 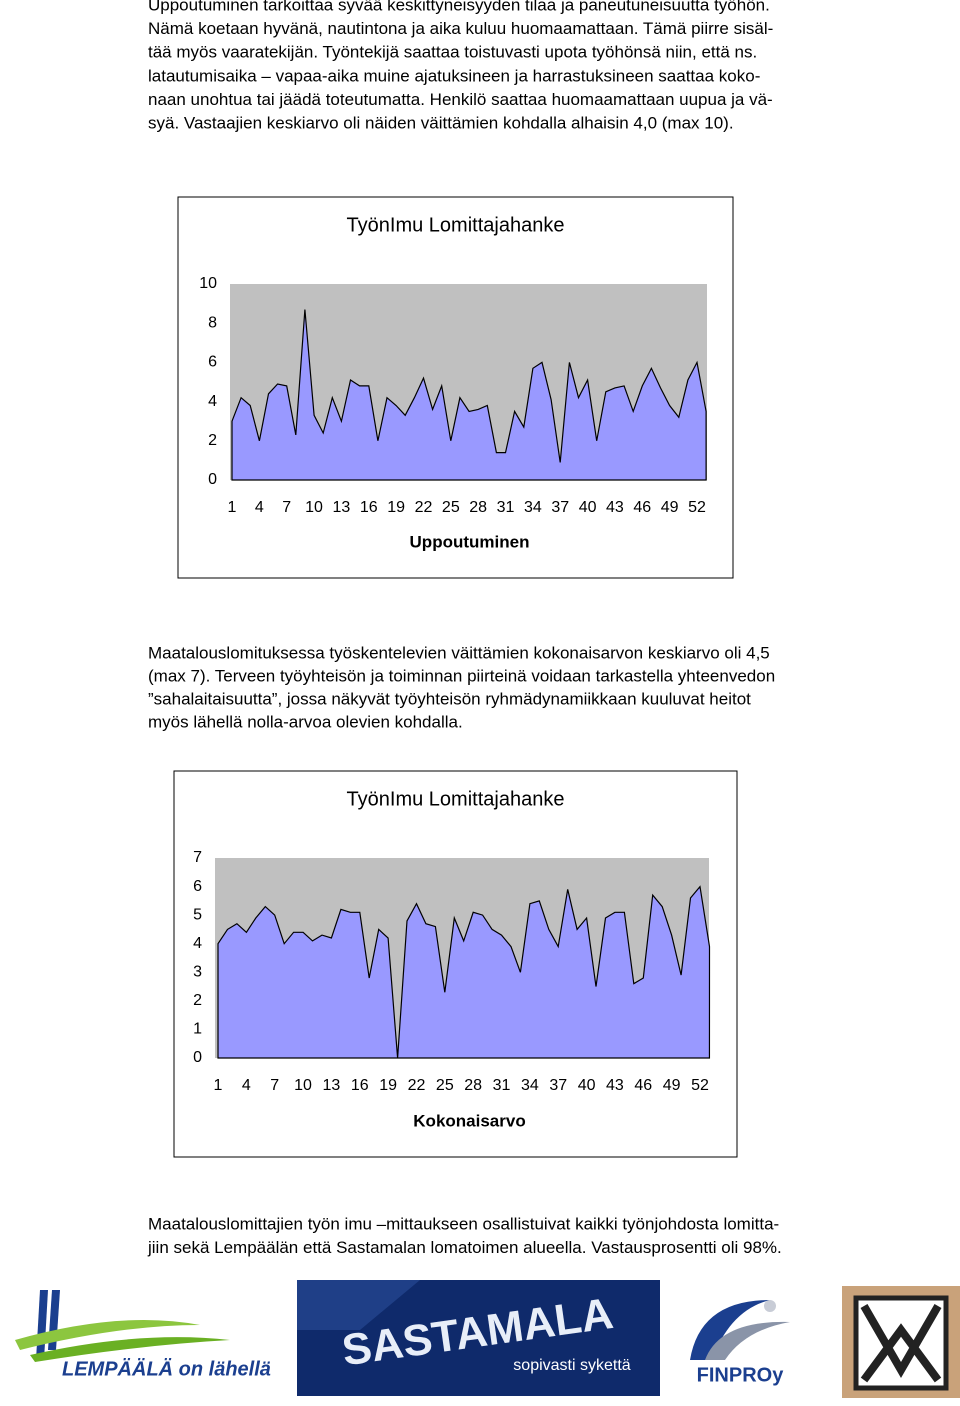 What do you see at coordinates (770, 1306) in the screenshot?
I see `logo-dot` at bounding box center [770, 1306].